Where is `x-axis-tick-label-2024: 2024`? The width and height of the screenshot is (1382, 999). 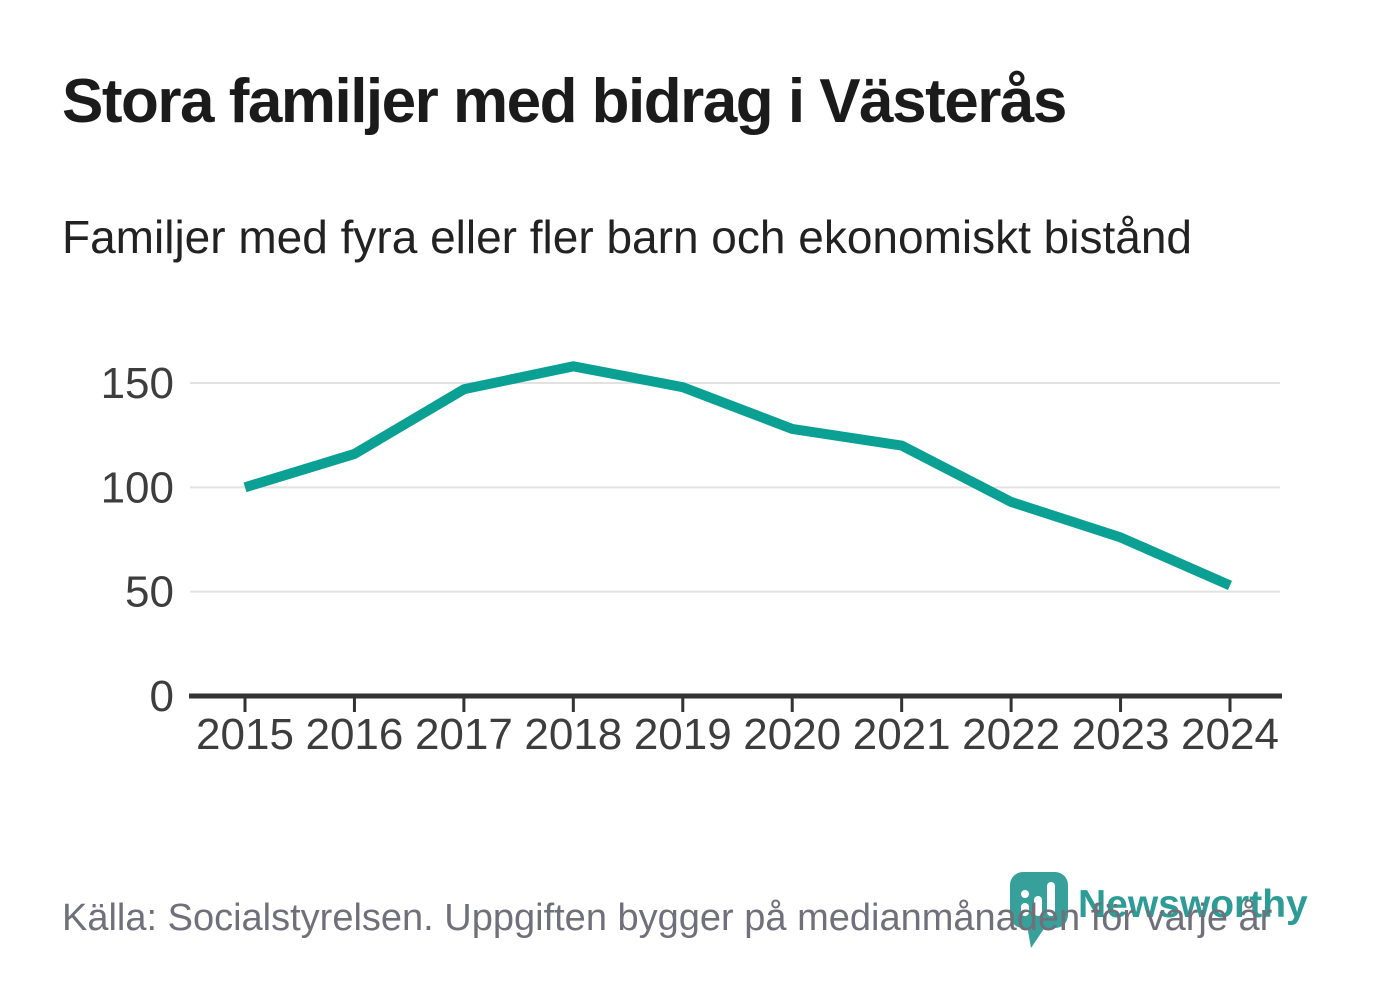
x-axis-tick-label-2024: 2024 is located at coordinates (1230, 734).